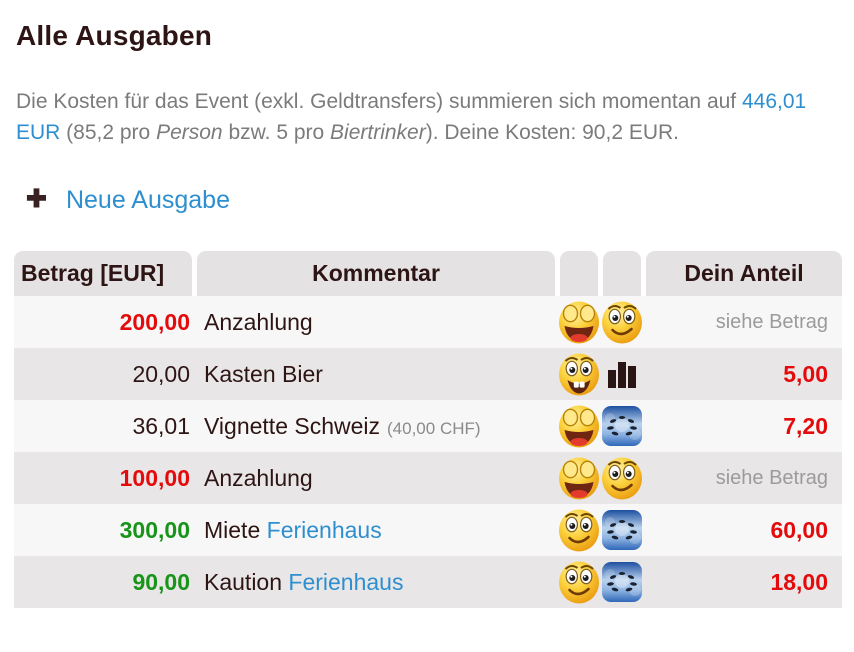 This screenshot has width=854, height=652. I want to click on comment-extra: (40,00 CHF), so click(434, 428).